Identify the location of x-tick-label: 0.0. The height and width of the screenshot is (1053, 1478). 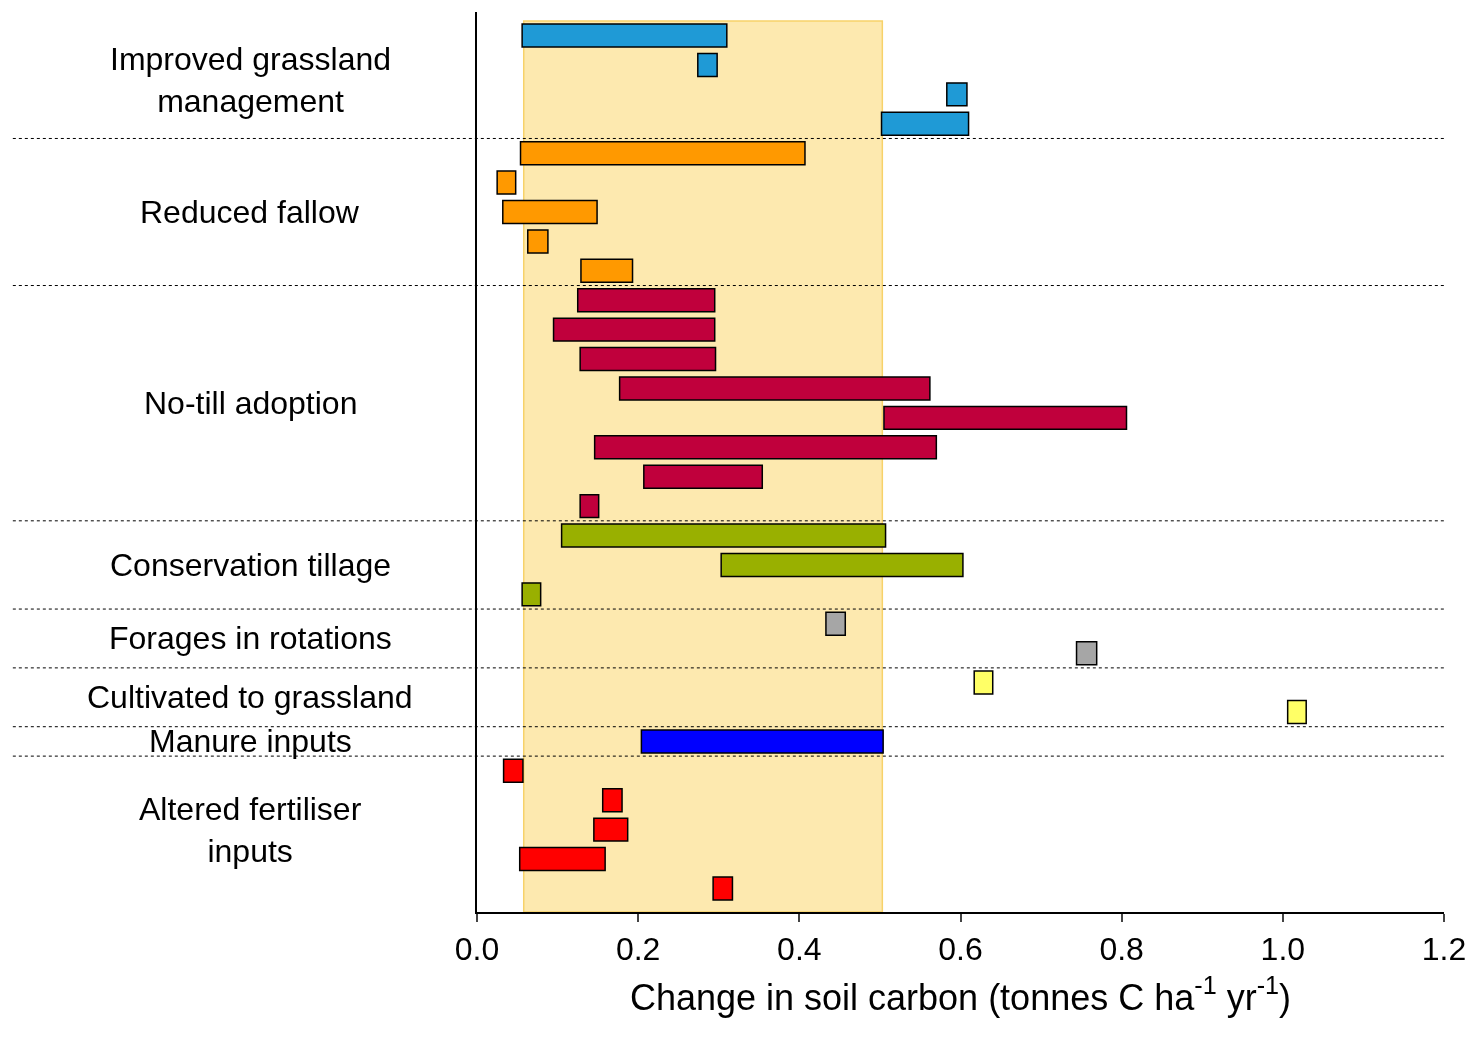
(477, 949).